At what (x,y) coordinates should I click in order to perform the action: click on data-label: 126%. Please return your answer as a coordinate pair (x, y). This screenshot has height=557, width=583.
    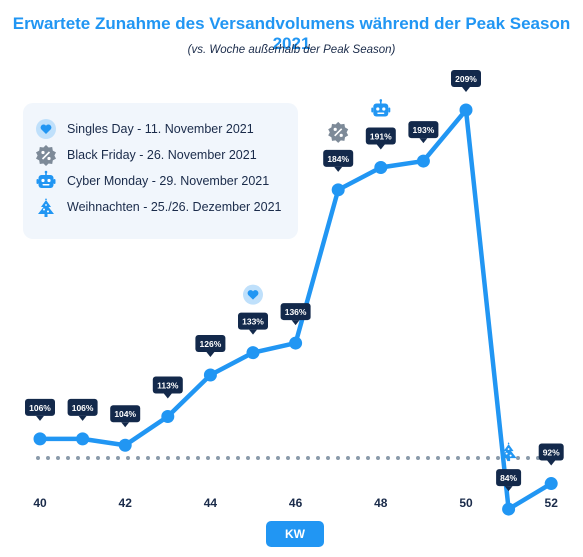
    Looking at the image, I should click on (210, 345).